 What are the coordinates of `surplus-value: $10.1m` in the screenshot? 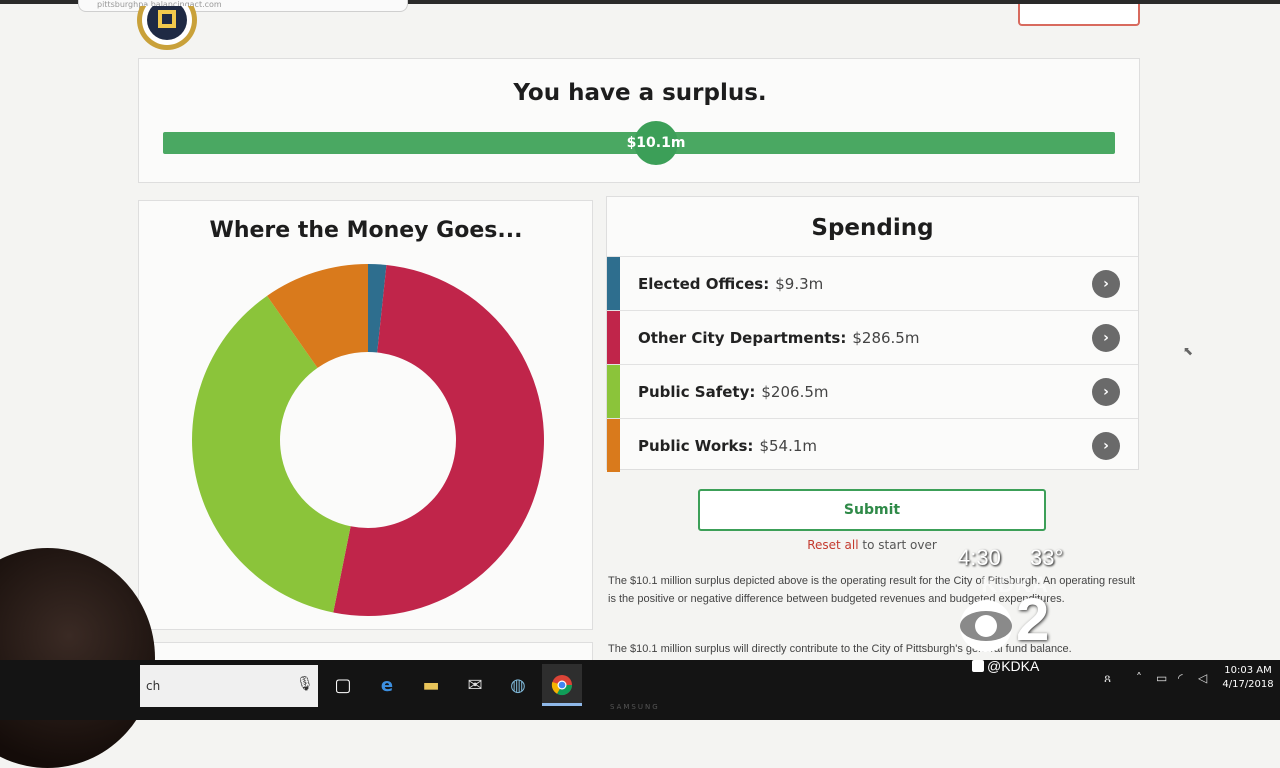 It's located at (656, 143).